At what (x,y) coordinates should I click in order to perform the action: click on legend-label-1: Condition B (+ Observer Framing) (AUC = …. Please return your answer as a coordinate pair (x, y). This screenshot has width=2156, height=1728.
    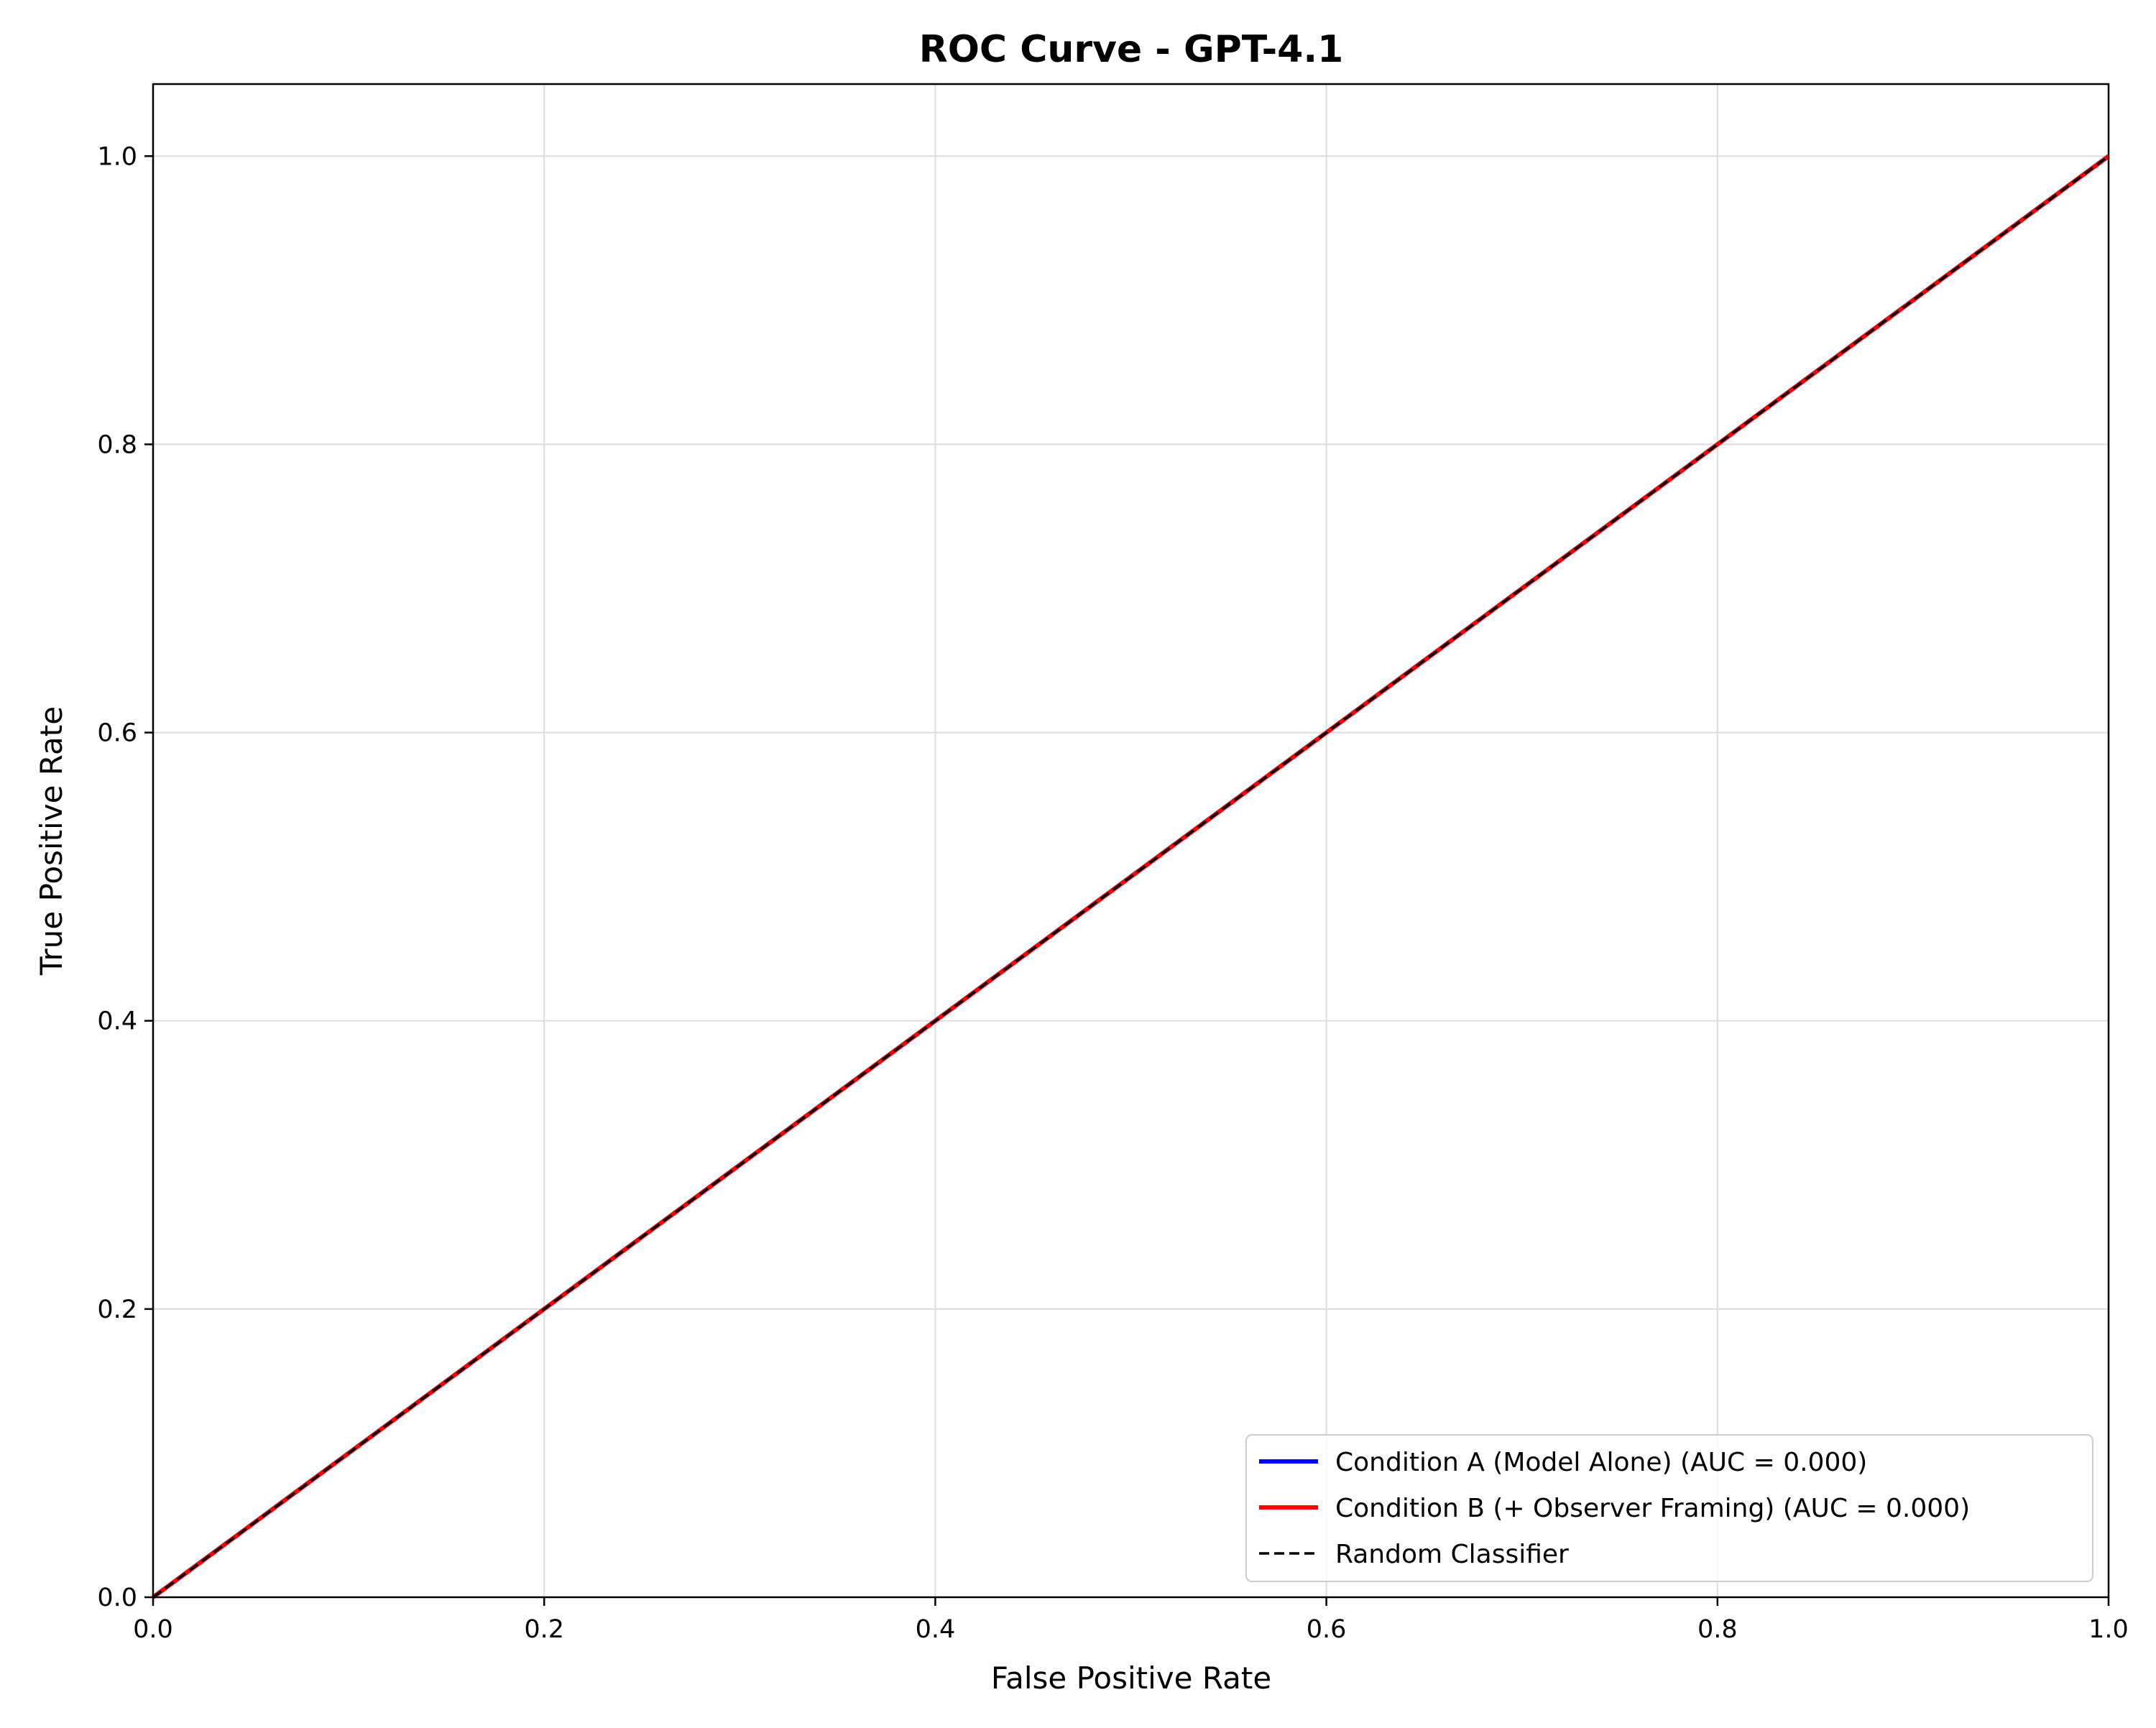
    Looking at the image, I should click on (1652, 1508).